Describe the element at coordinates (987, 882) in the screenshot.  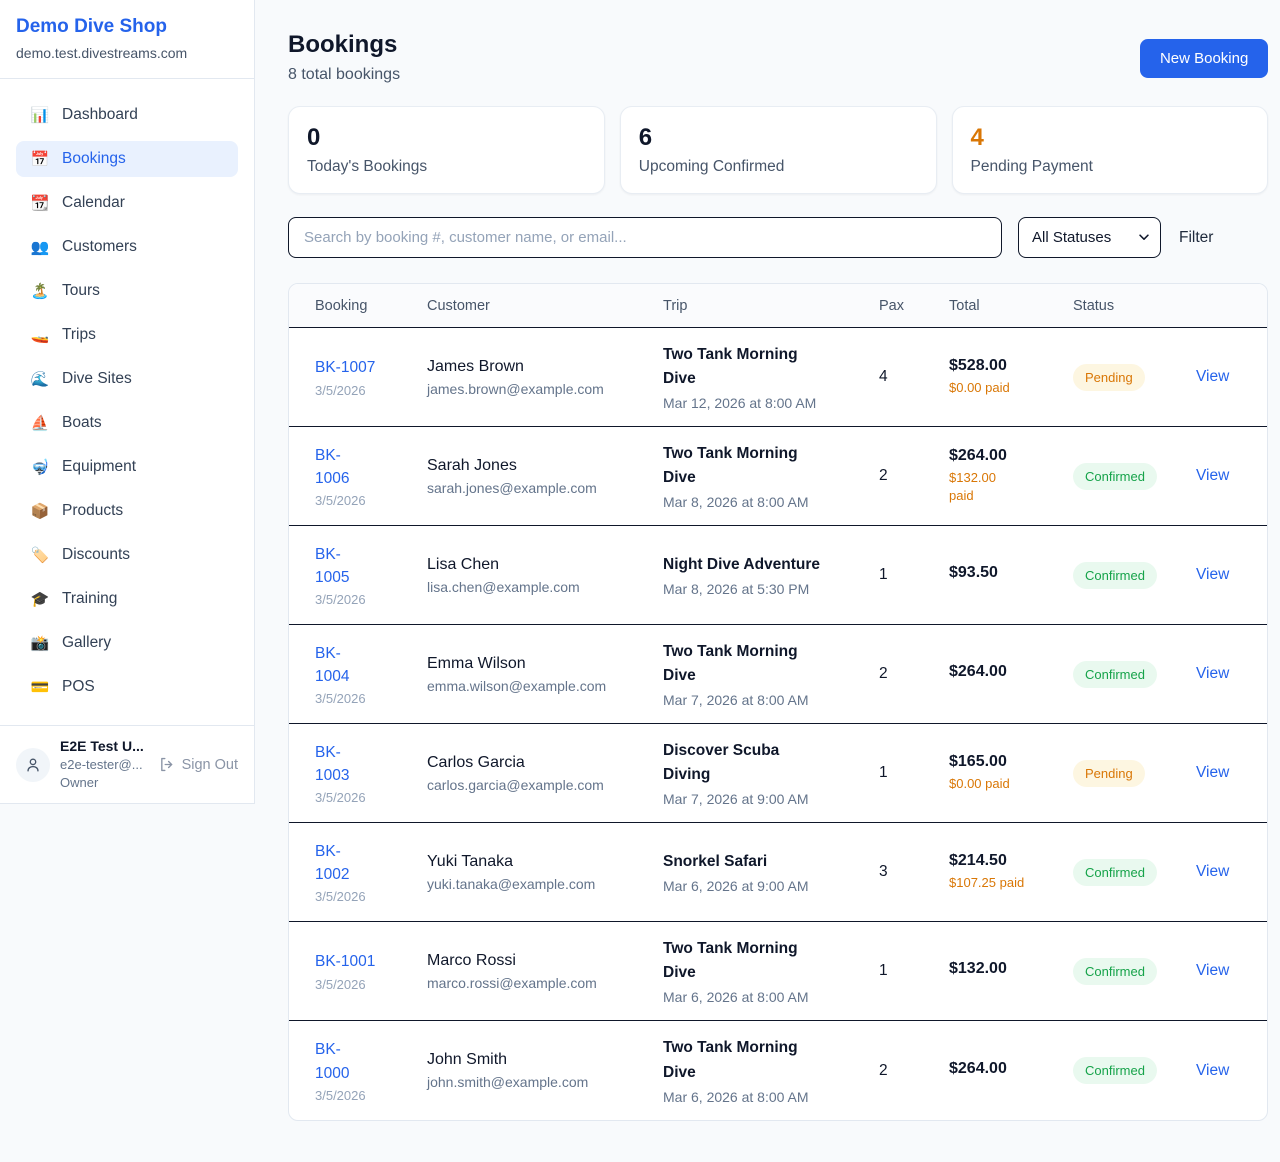
I see `paid-amount: $107.25 paid` at that location.